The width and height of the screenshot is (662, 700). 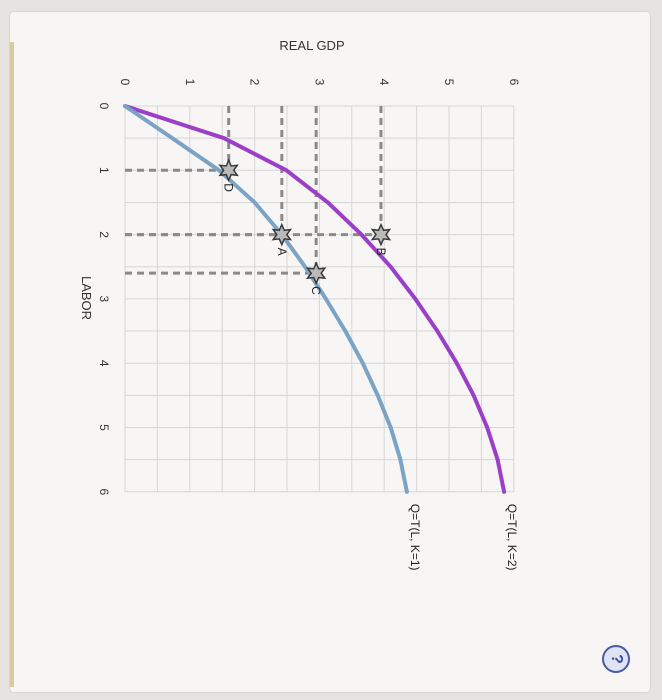 What do you see at coordinates (381, 252) in the screenshot?
I see `point-label-b: B` at bounding box center [381, 252].